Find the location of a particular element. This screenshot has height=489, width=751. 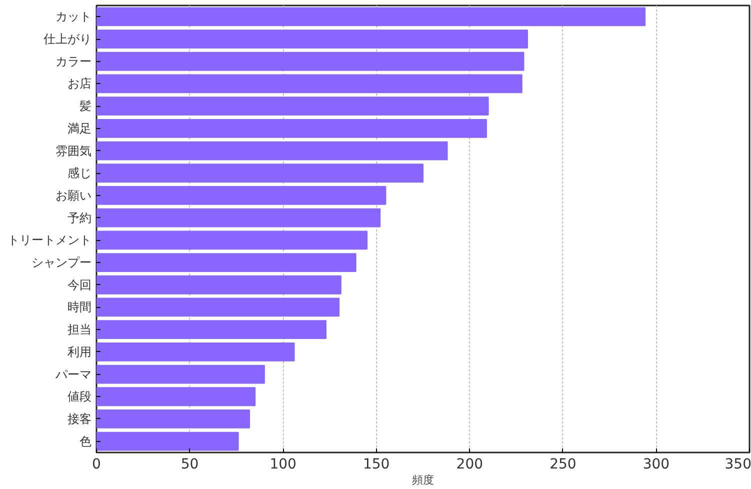

y-tick-label: 利用 is located at coordinates (80, 351).